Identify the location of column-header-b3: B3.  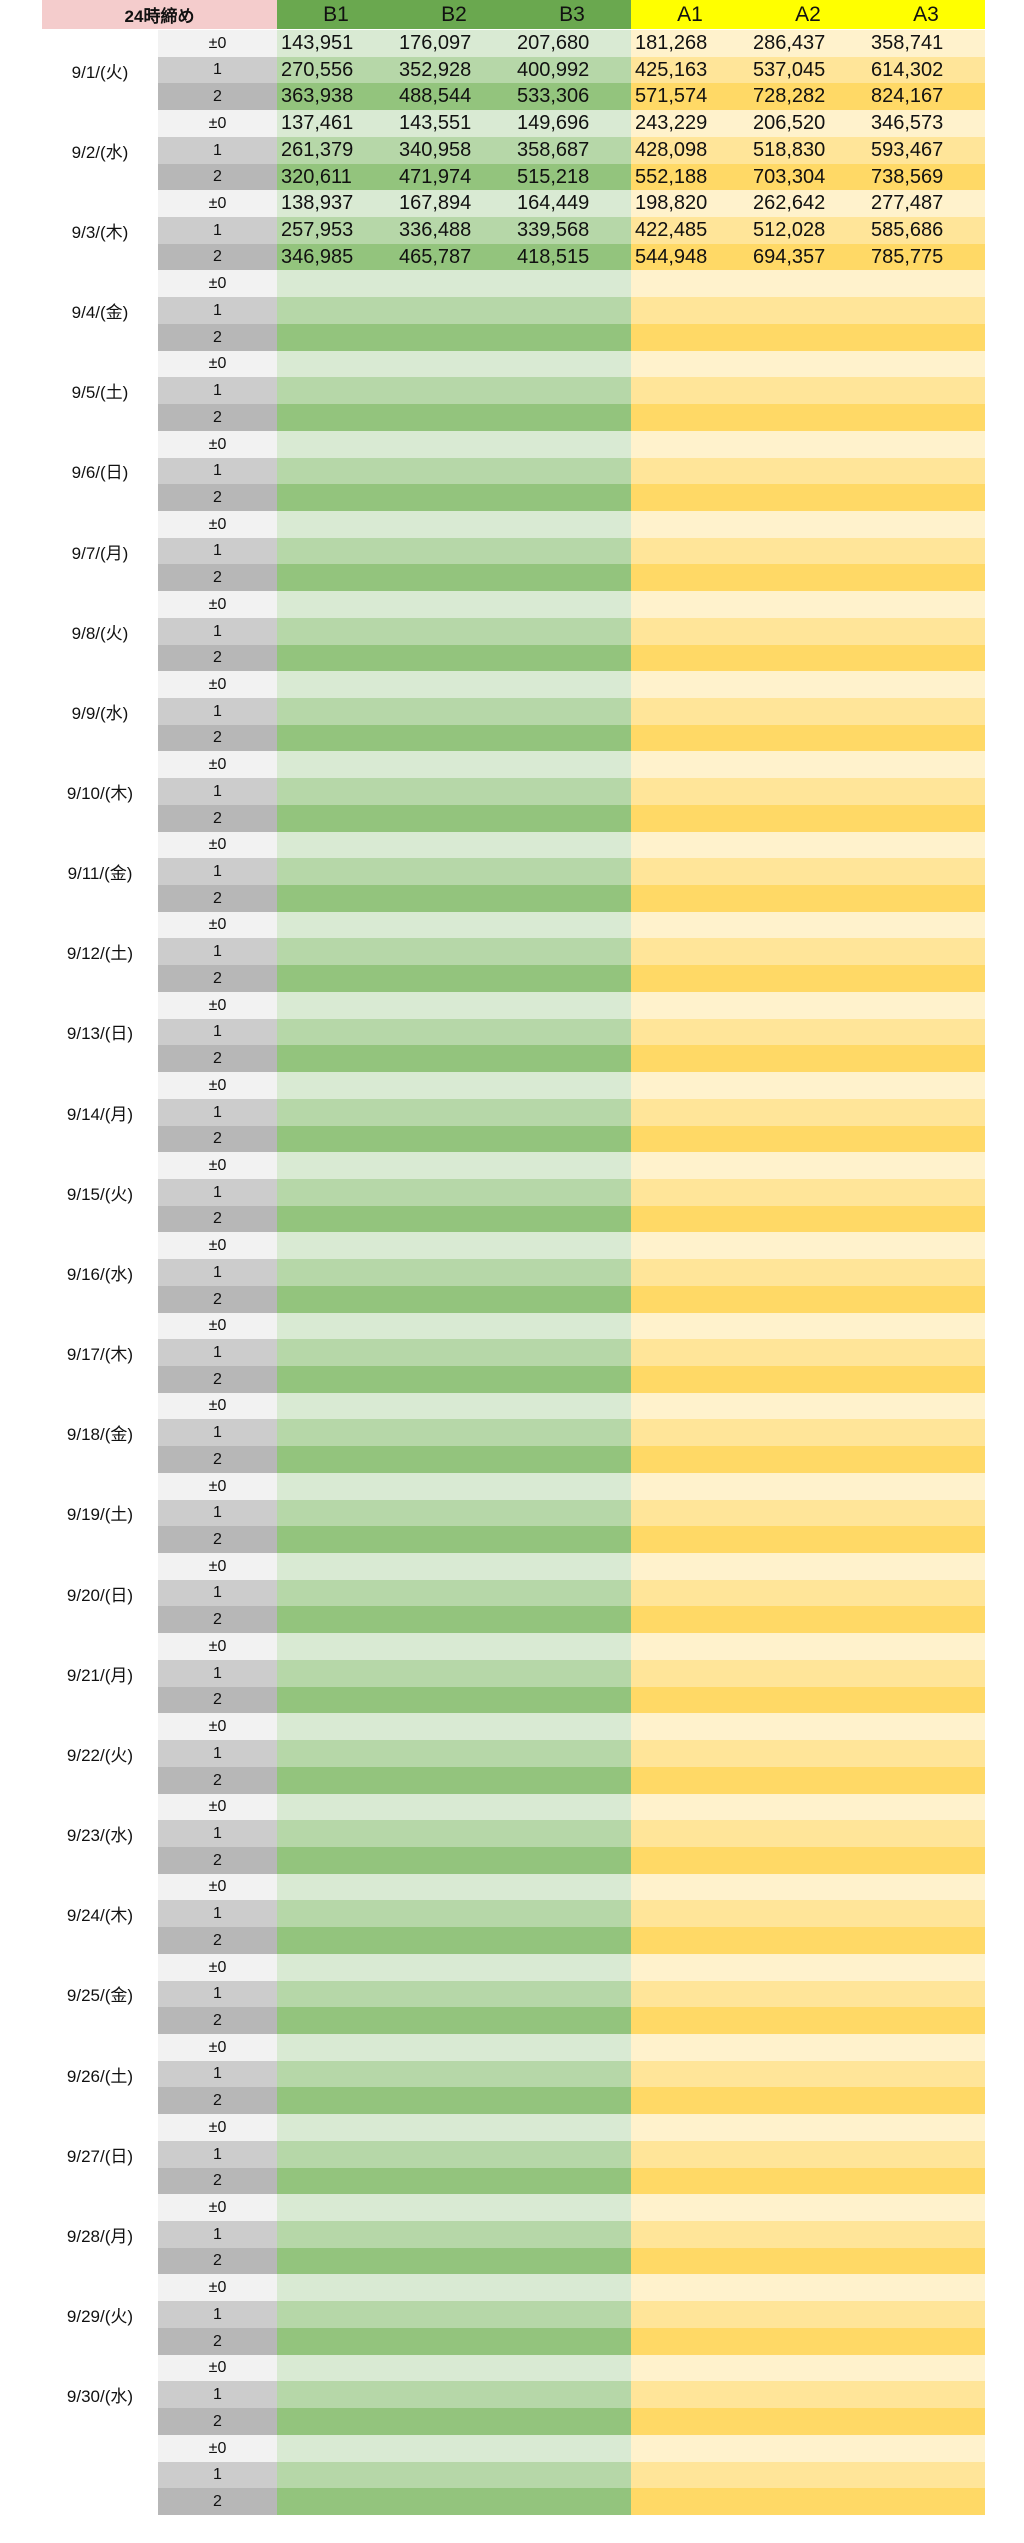
(572, 14).